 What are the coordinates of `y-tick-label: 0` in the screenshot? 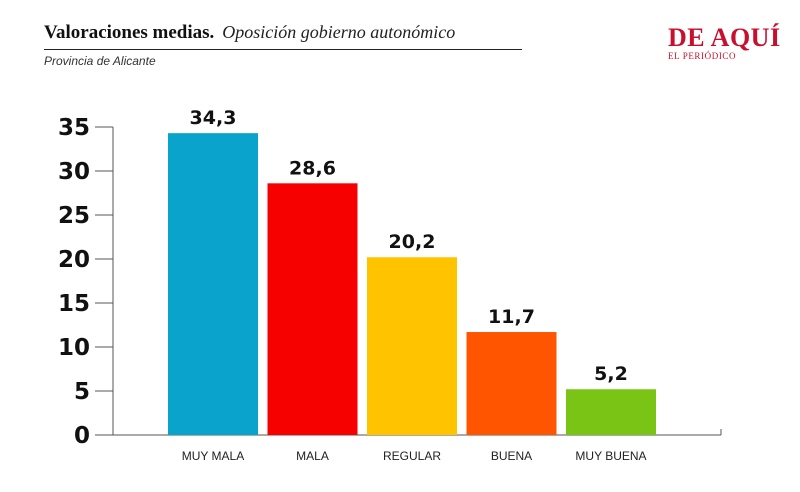 It's located at (82, 436).